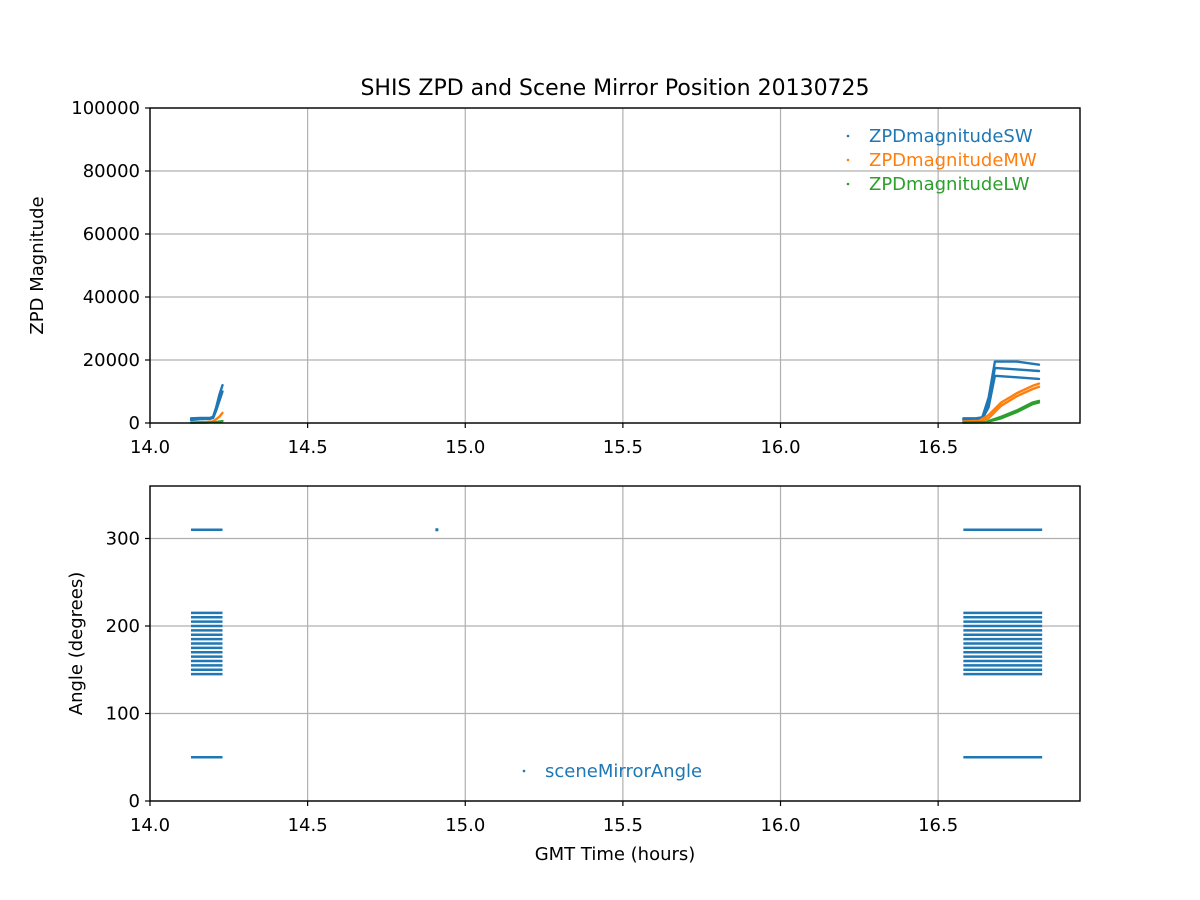  What do you see at coordinates (111, 171) in the screenshot?
I see `y-tick-label: 80000` at bounding box center [111, 171].